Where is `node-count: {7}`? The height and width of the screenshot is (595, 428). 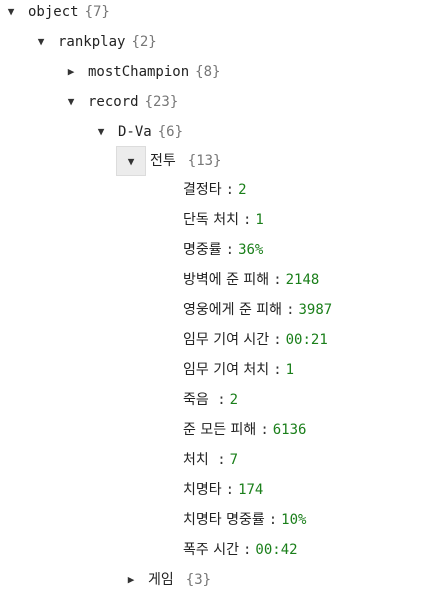 node-count: {7} is located at coordinates (97, 12).